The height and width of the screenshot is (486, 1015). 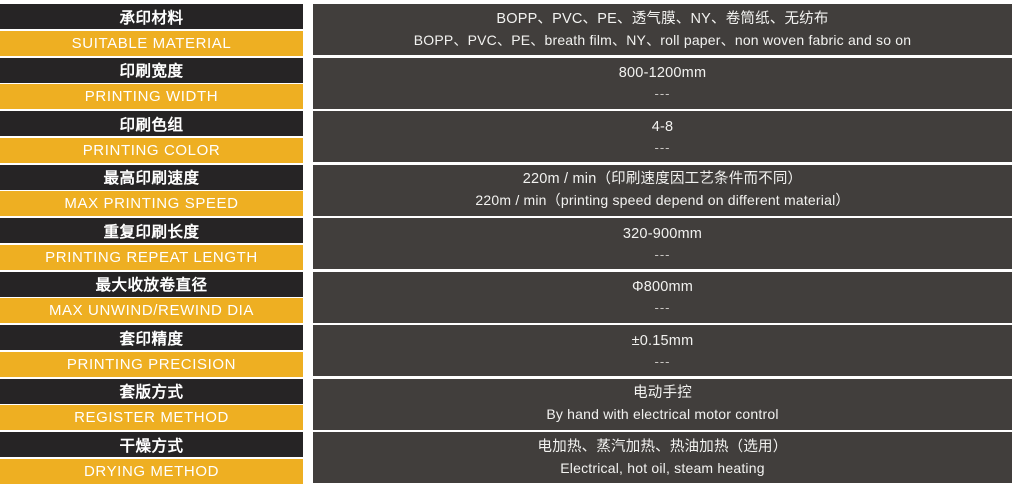 What do you see at coordinates (662, 287) in the screenshot?
I see `value-line-cn: Φ800mm` at bounding box center [662, 287].